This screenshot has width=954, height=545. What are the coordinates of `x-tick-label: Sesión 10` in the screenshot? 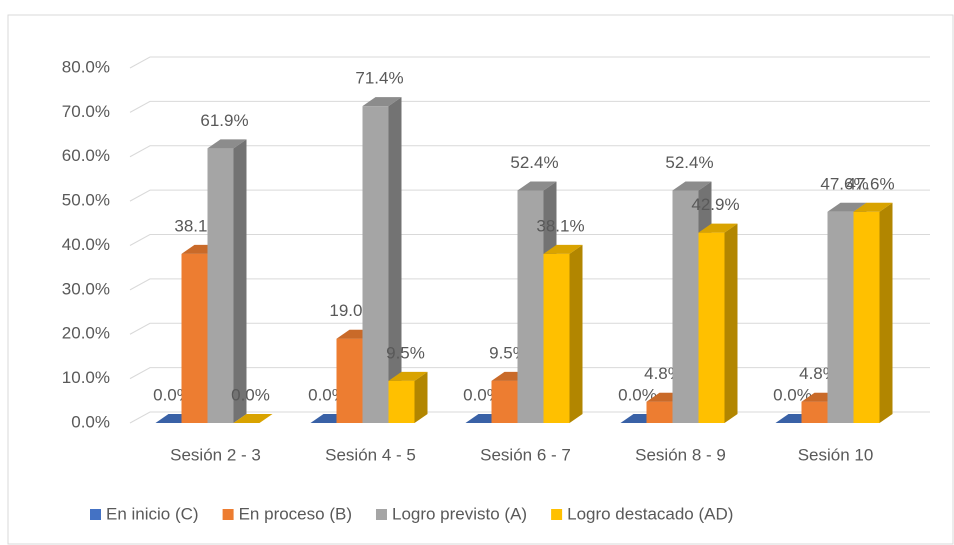 It's located at (836, 454).